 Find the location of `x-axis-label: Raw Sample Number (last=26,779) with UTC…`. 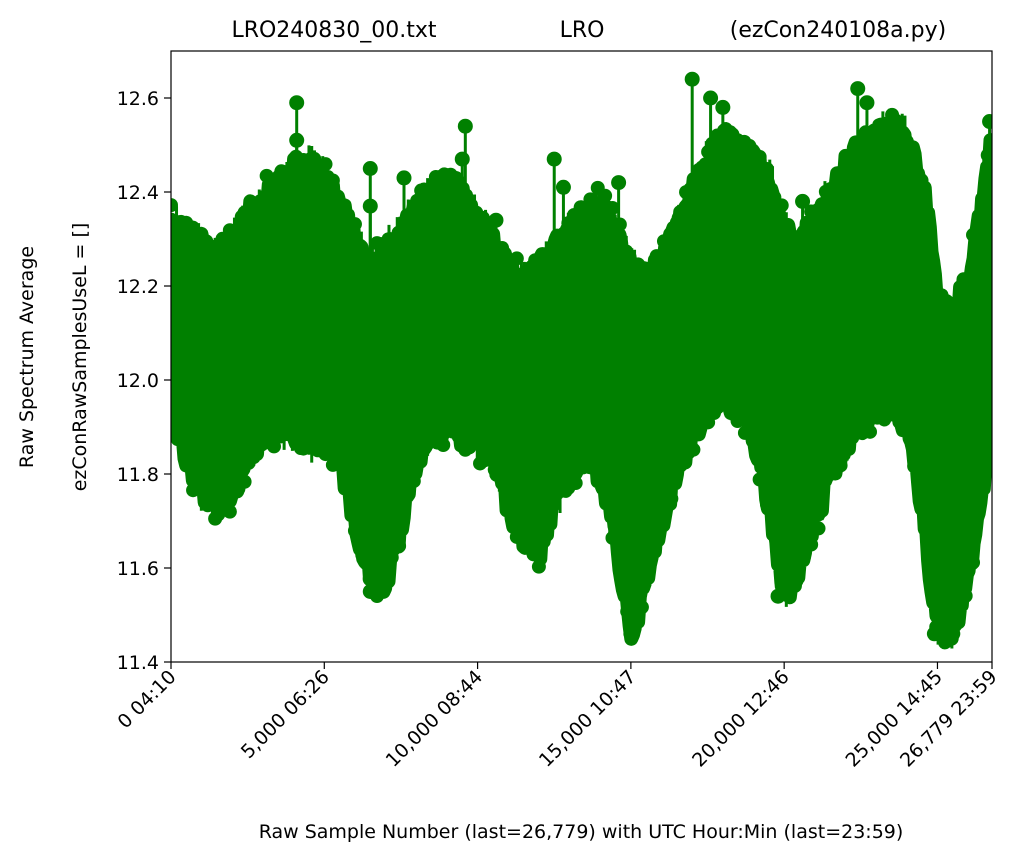

x-axis-label: Raw Sample Number (last=26,779) with UTC… is located at coordinates (581, 832).